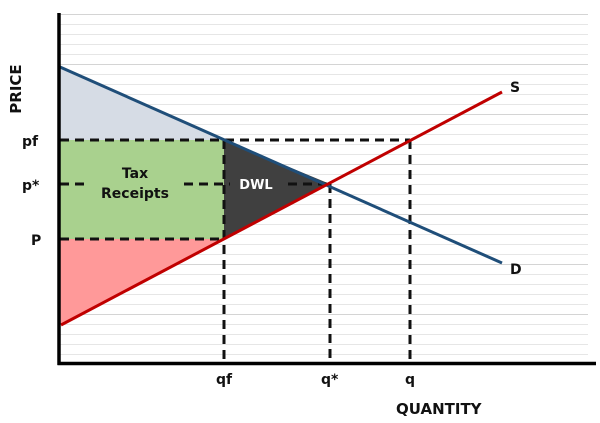 The height and width of the screenshot is (423, 600). Describe the element at coordinates (277, 189) in the screenshot. I see `deadweight-loss-region` at that location.